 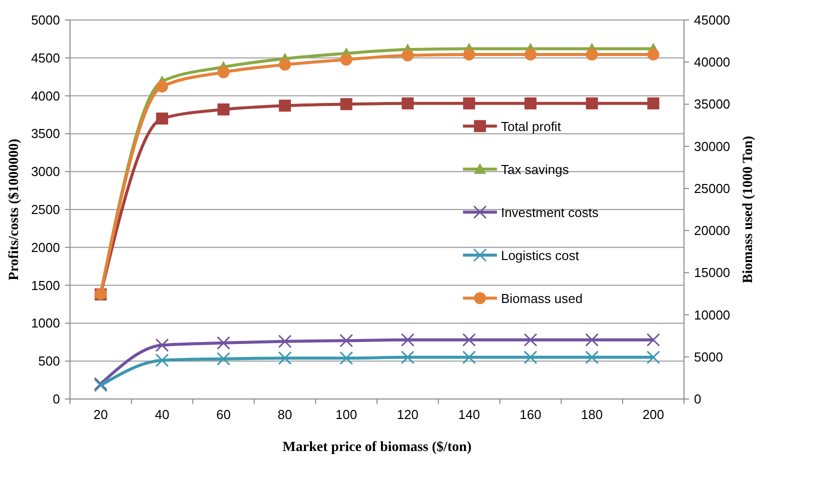 I want to click on legend-label: Investment costs, so click(x=549, y=212).